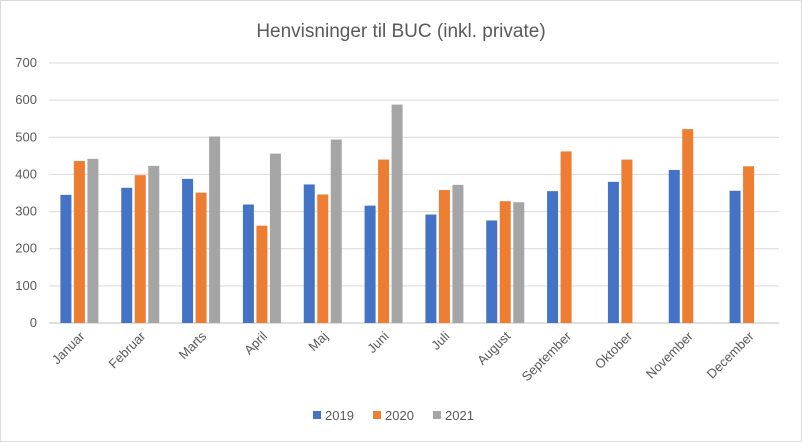 The height and width of the screenshot is (442, 802). Describe the element at coordinates (140, 249) in the screenshot. I see `bar-2020-februar` at that location.